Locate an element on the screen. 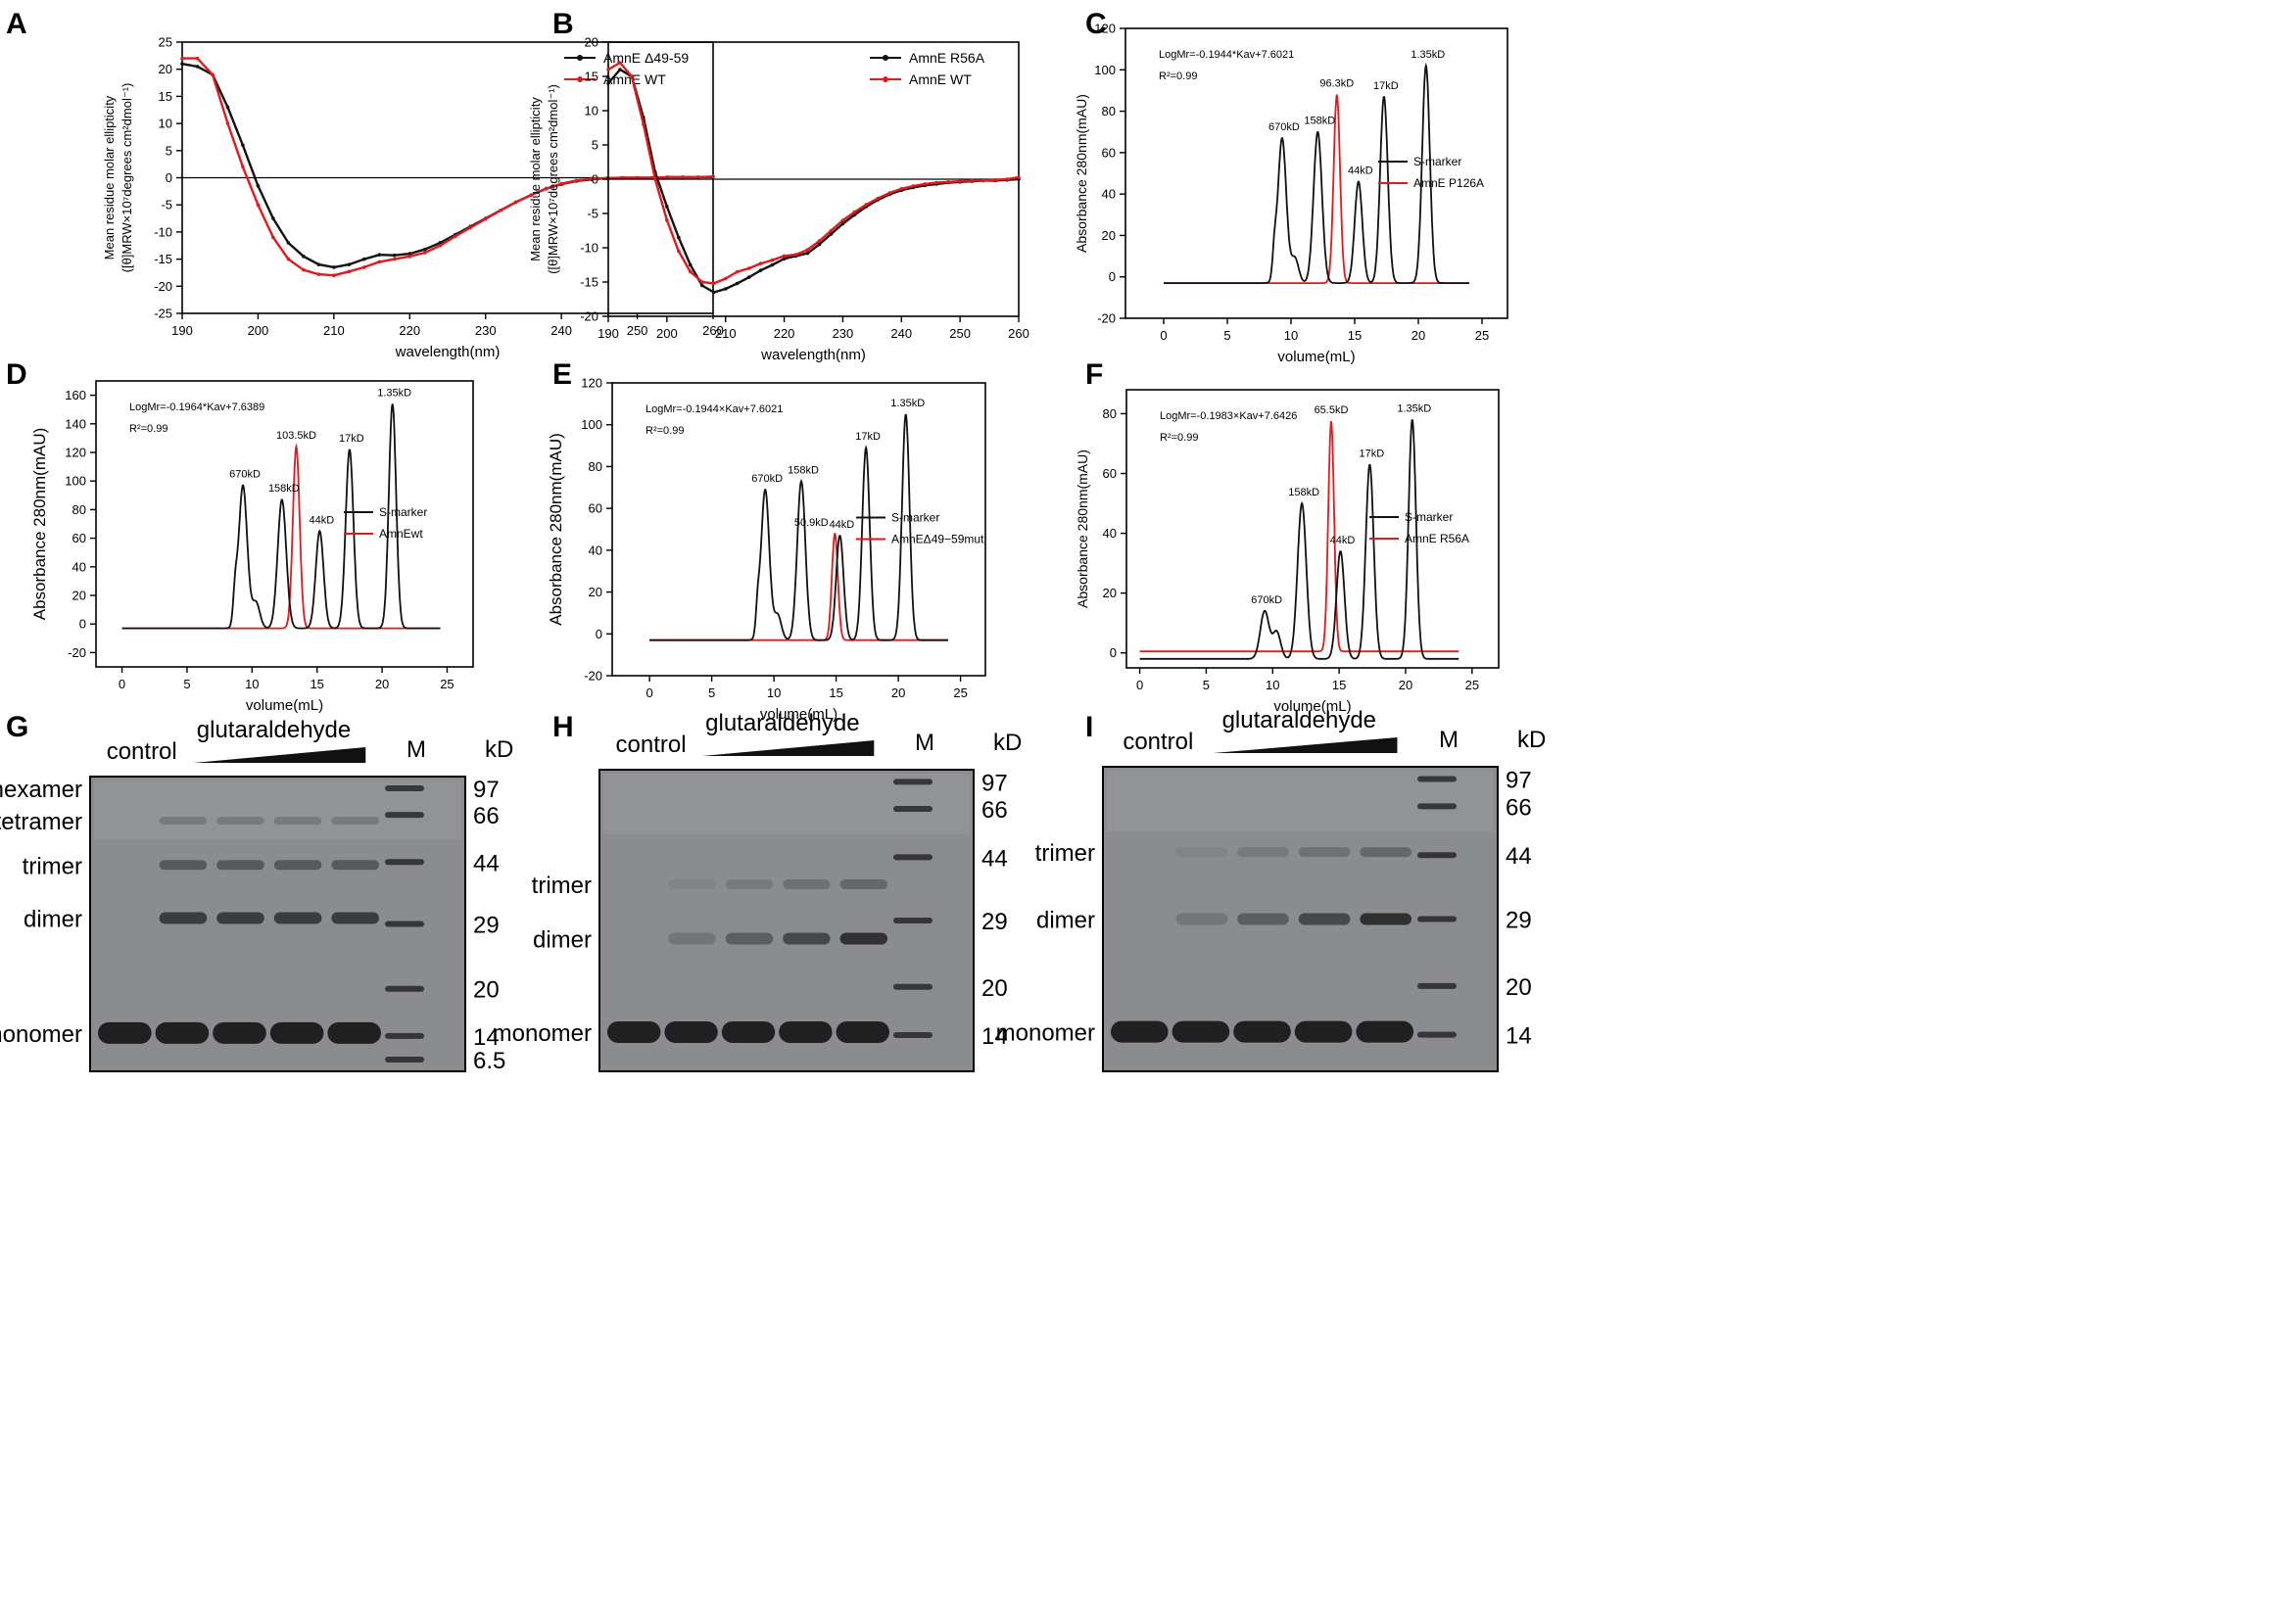 This screenshot has width=2296, height=1607. y-tick-label: -10 is located at coordinates (163, 231).